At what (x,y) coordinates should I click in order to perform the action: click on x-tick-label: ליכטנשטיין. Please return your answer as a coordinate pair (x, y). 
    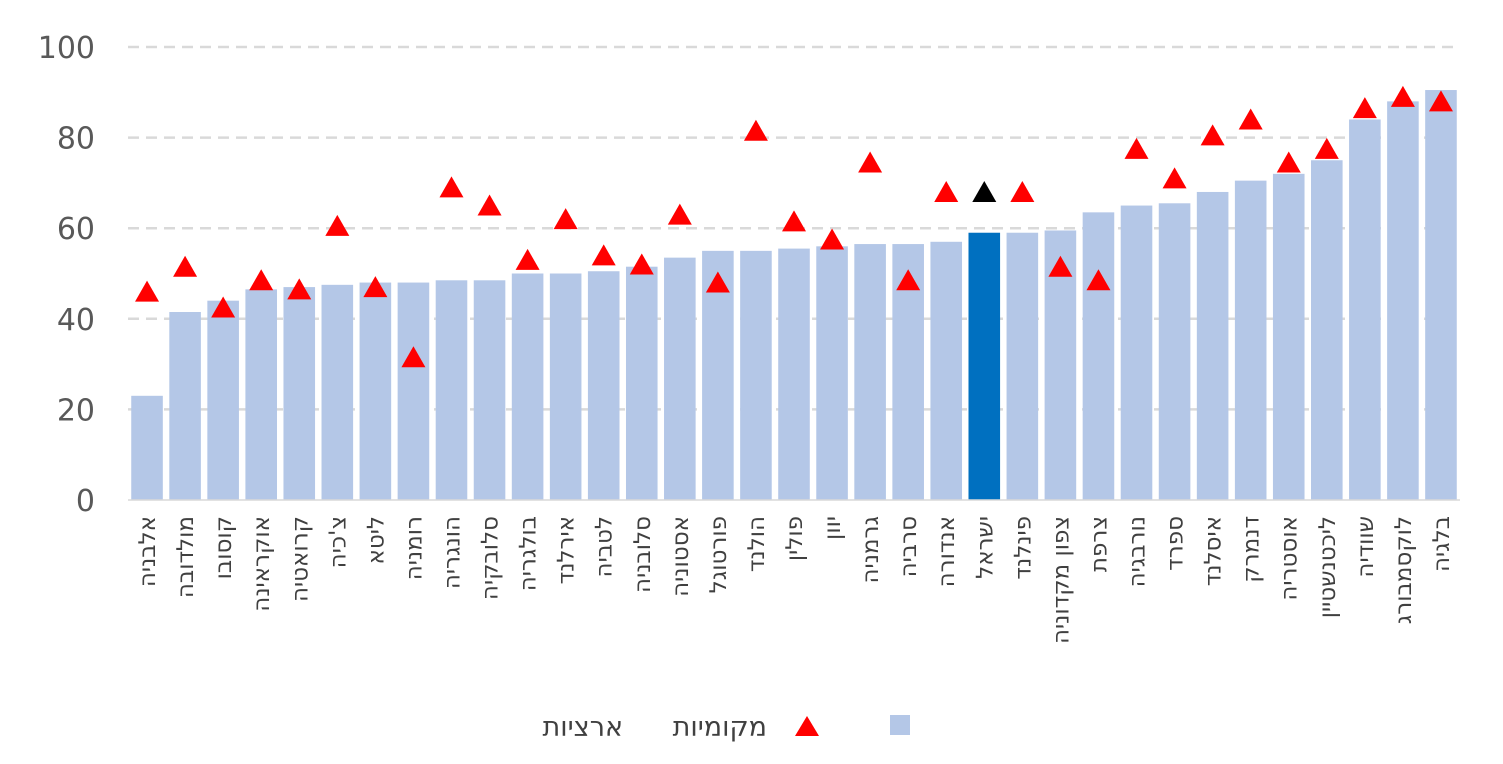
    Looking at the image, I should click on (1328, 567).